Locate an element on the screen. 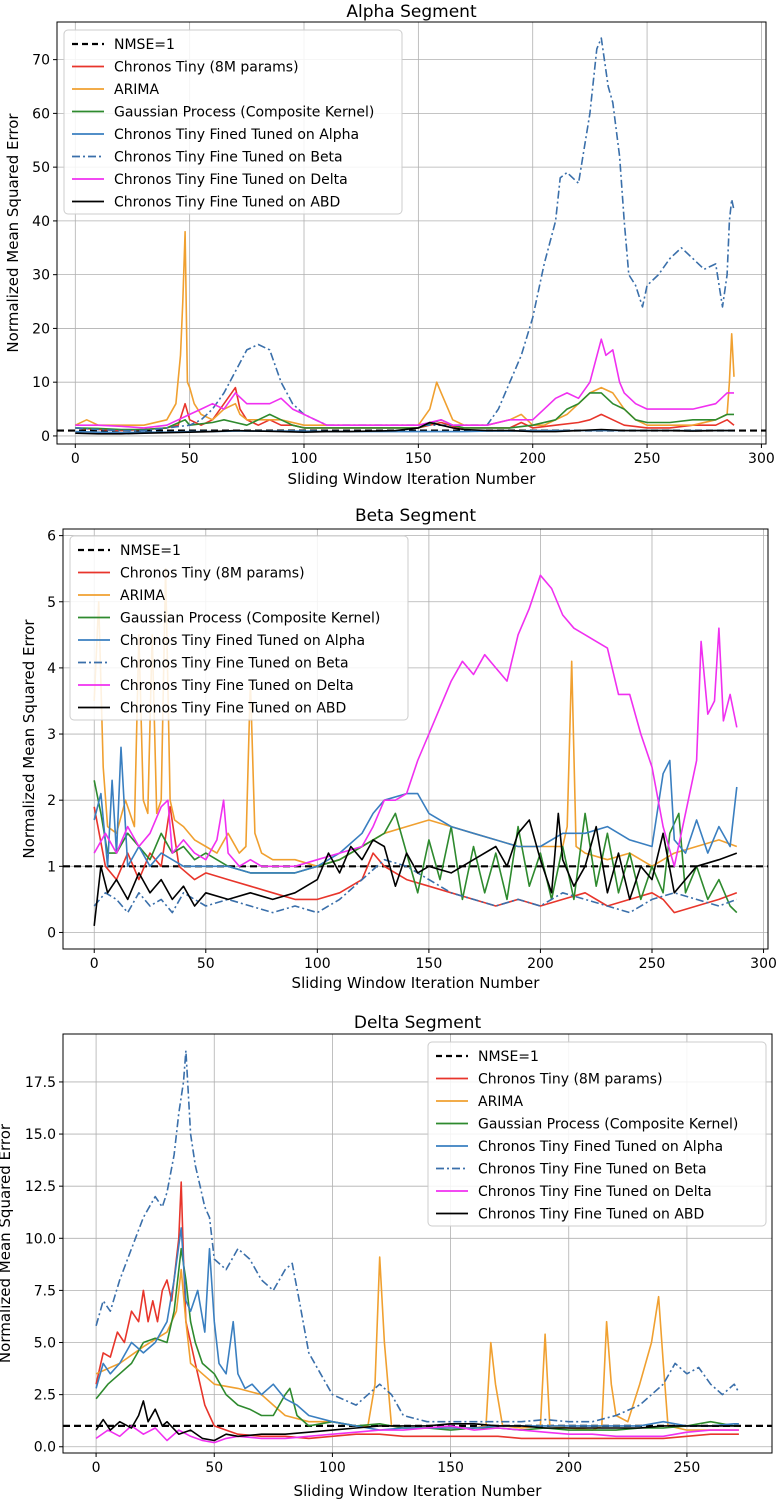 Image resolution: width=778 pixels, height=1506 pixels. chart-title: Delta Segment is located at coordinates (418, 1023).